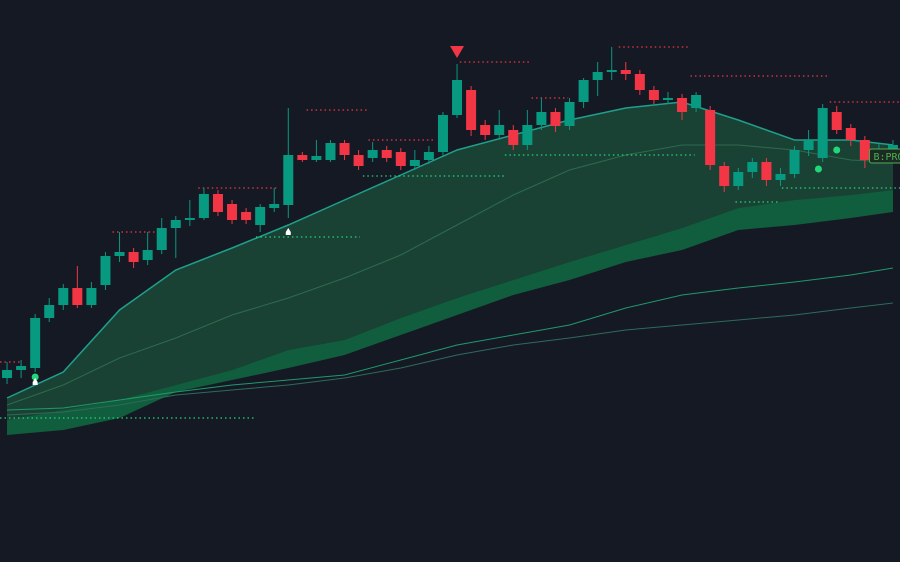 This screenshot has width=900, height=562. Describe the element at coordinates (457, 52) in the screenshot. I see `sell-marker` at that location.